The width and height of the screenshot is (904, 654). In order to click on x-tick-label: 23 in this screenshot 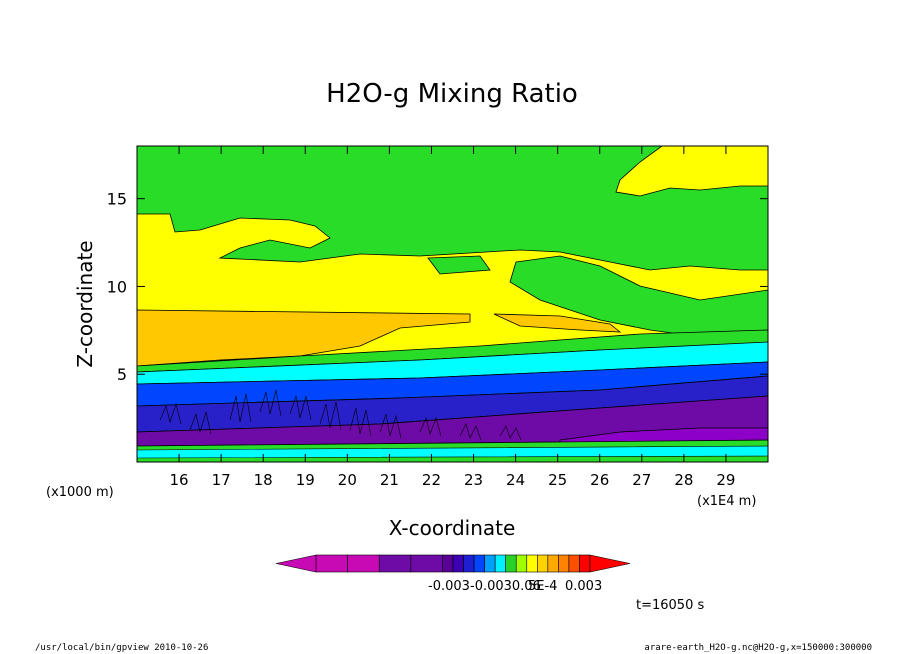, I will do `click(473, 480)`.